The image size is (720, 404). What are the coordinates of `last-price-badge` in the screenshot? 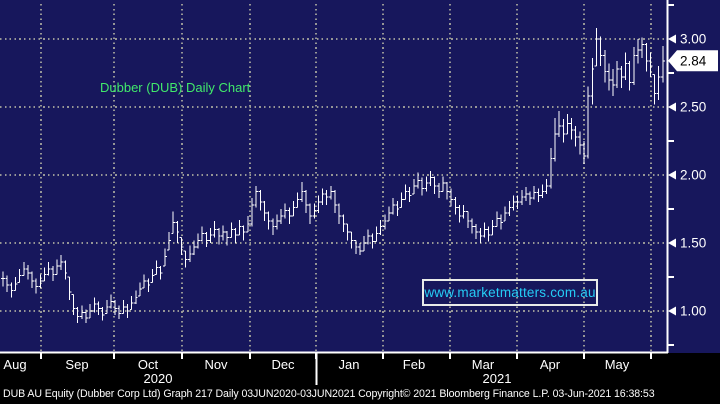 It's located at (693, 61).